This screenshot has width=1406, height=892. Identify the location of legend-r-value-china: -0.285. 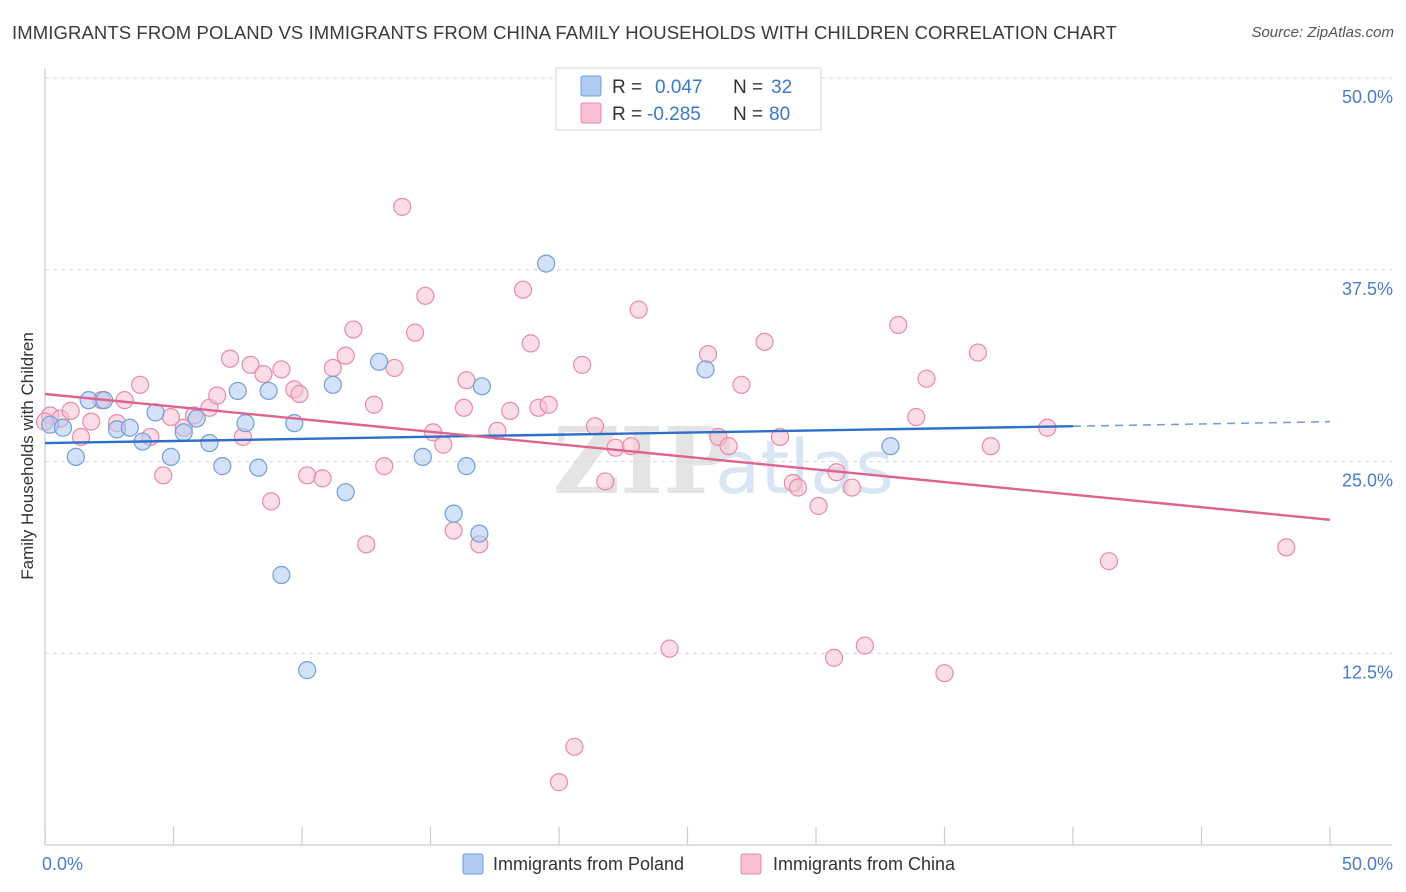
(674, 114).